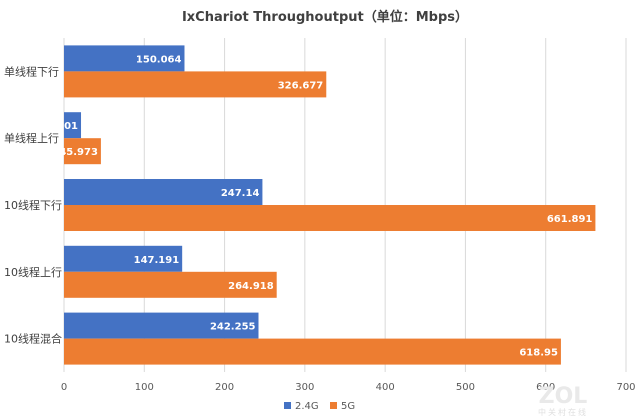 This screenshot has width=640, height=420. What do you see at coordinates (144, 387) in the screenshot?
I see `x-tick-label: 100` at bounding box center [144, 387].